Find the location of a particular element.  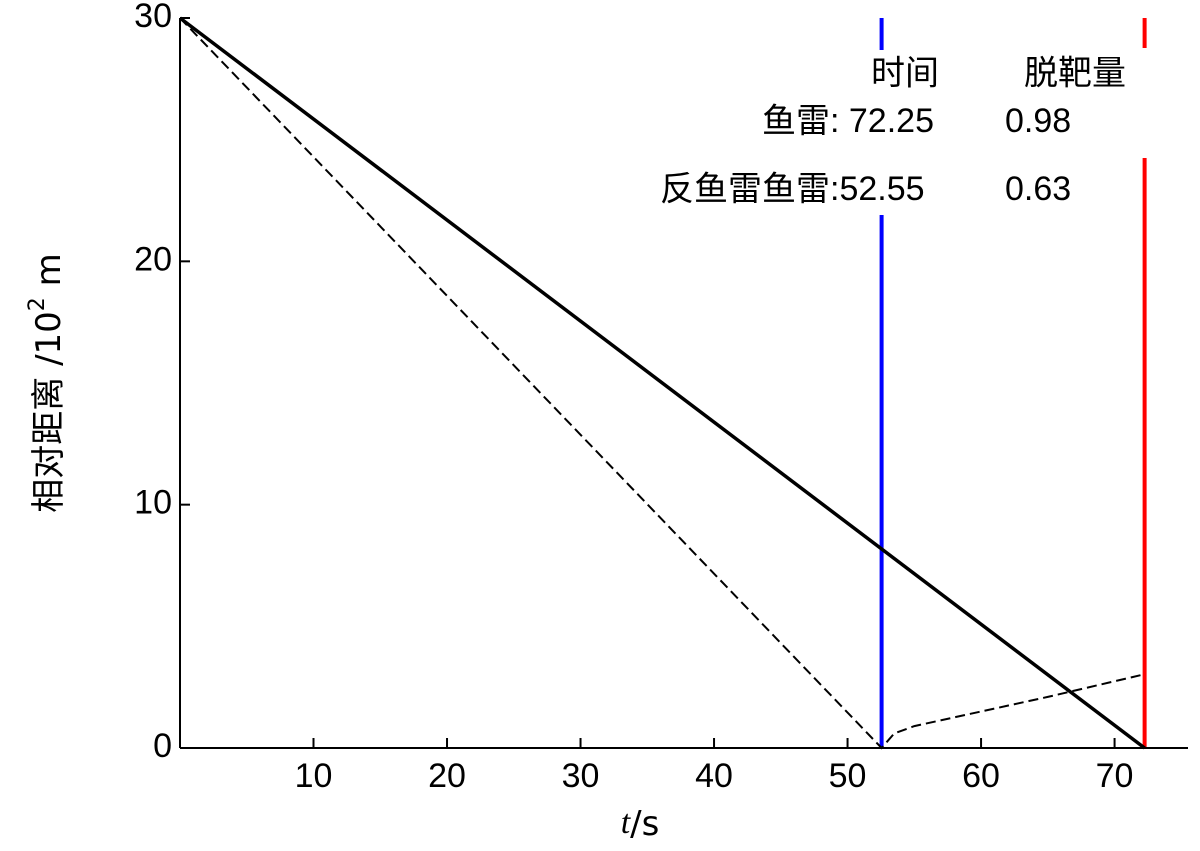

x-tick-label: 20 is located at coordinates (447, 776).